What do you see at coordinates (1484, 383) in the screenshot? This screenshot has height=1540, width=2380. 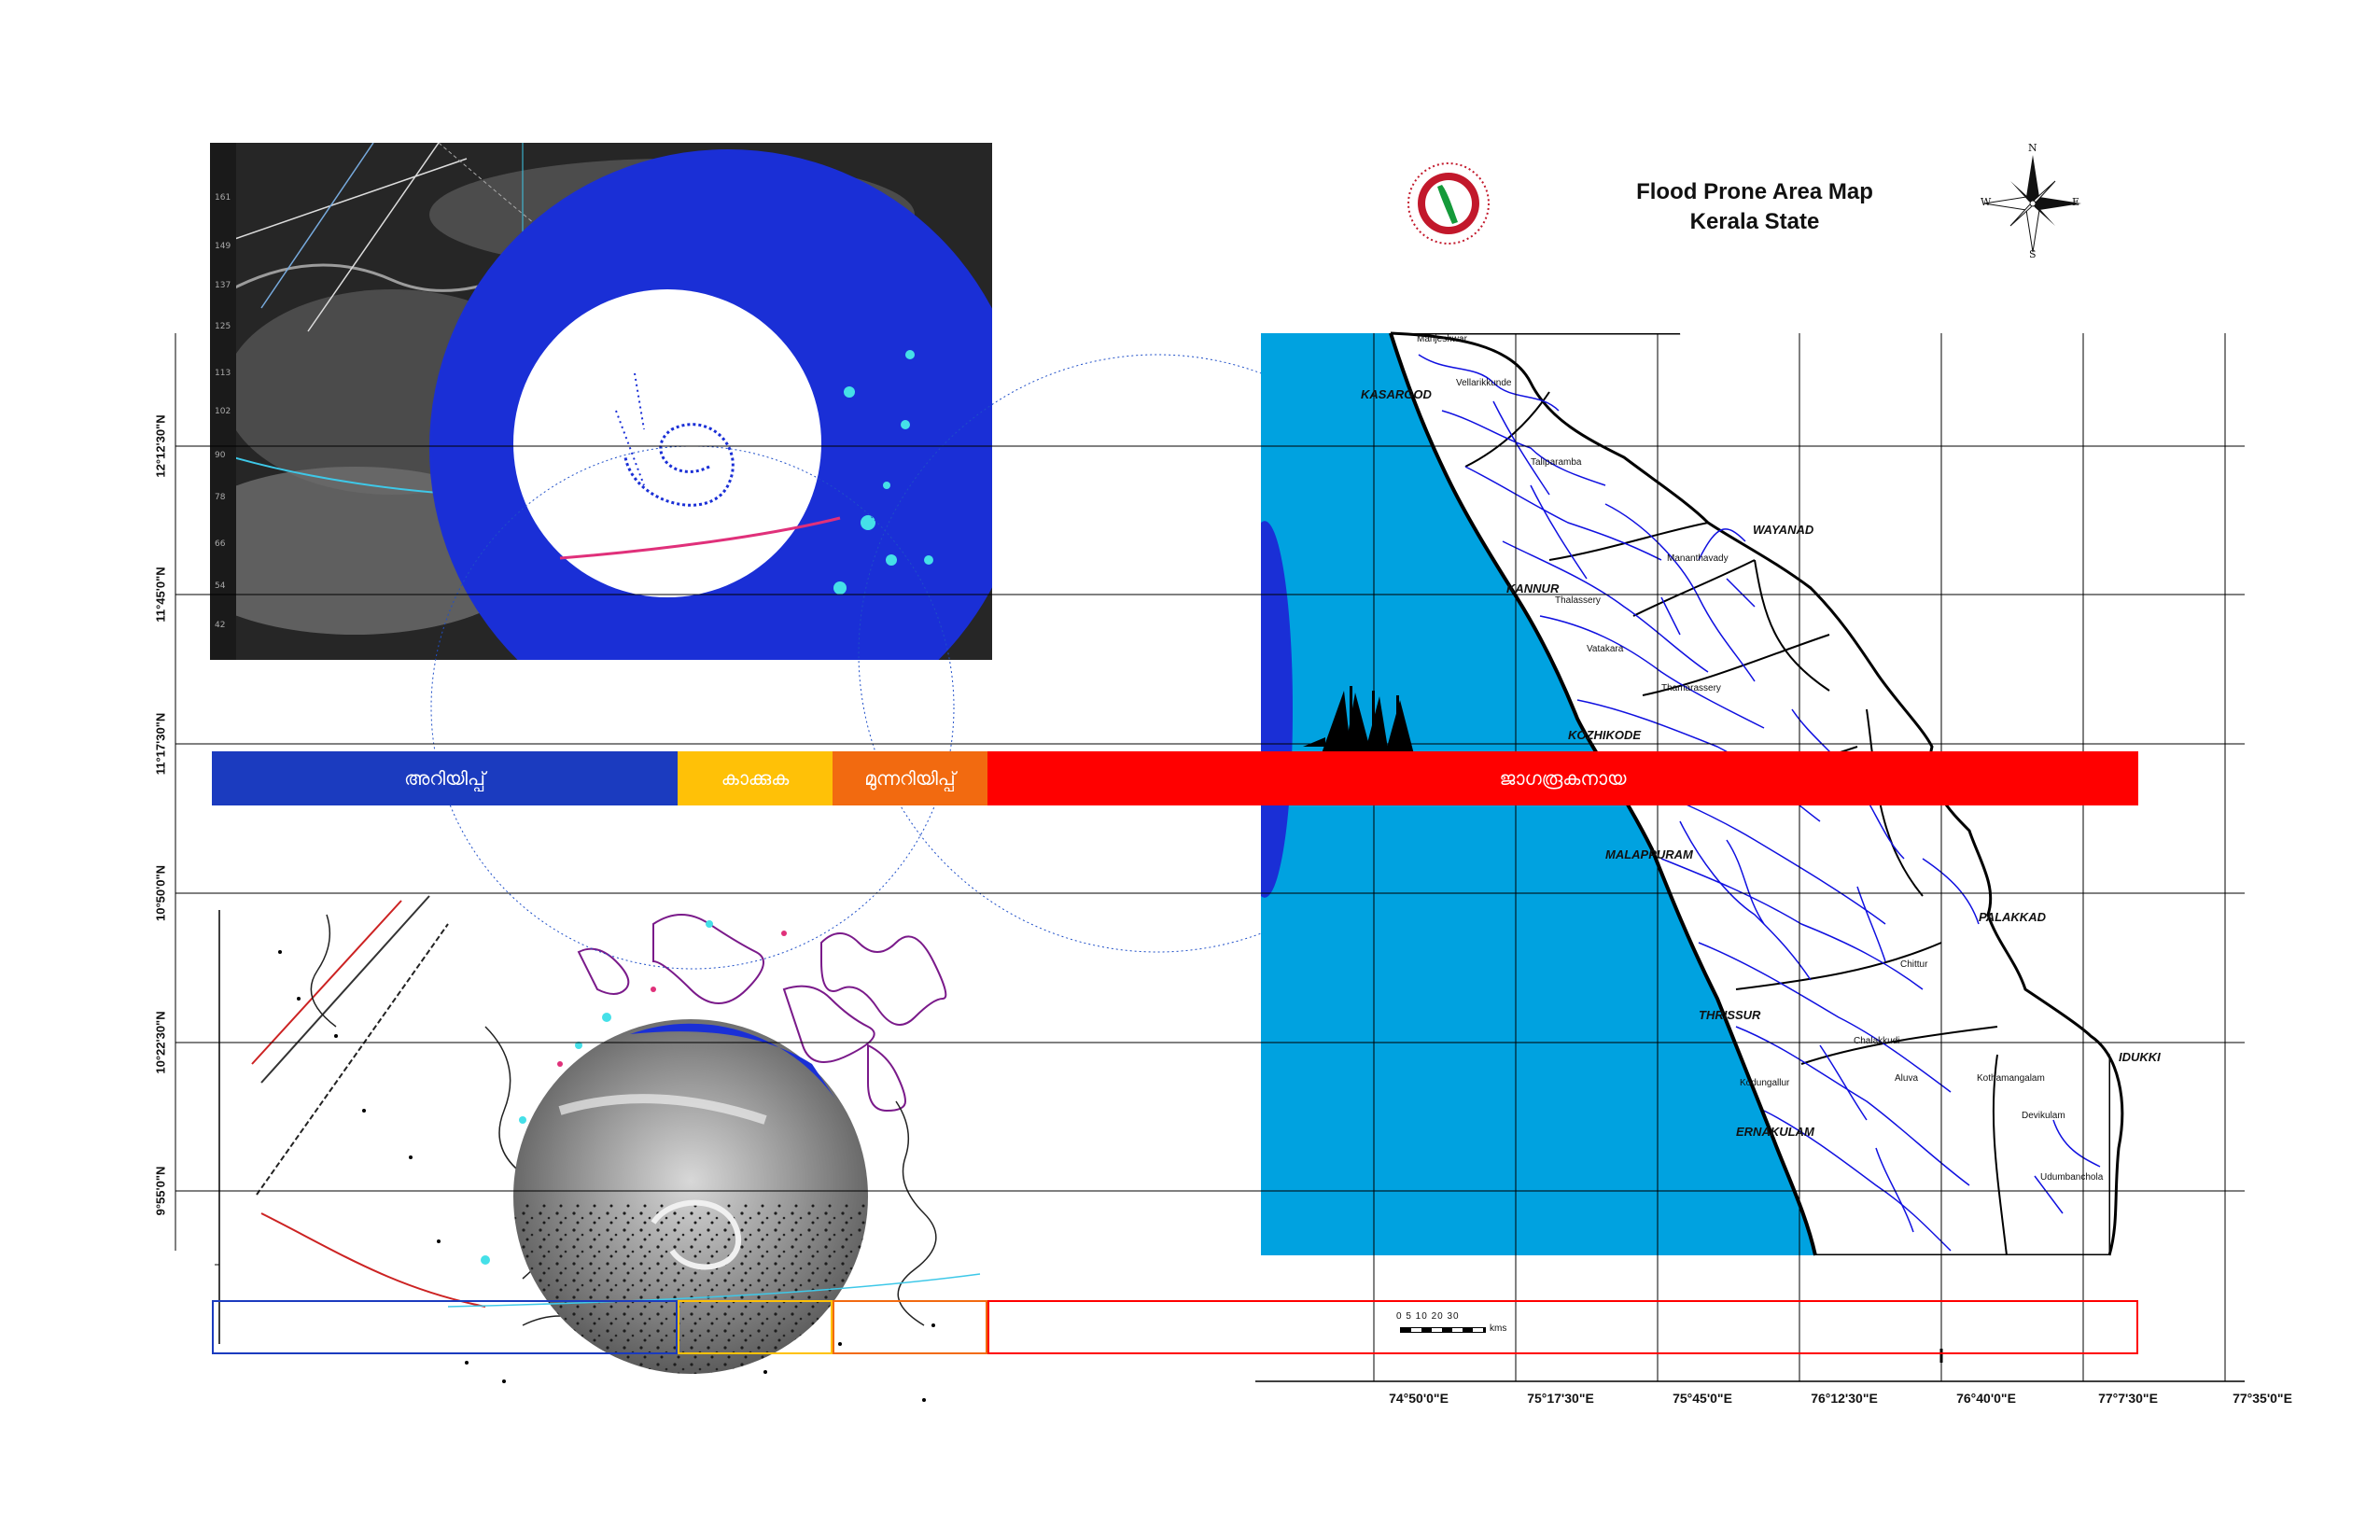 I see `town-label: Vellarikkunde` at bounding box center [1484, 383].